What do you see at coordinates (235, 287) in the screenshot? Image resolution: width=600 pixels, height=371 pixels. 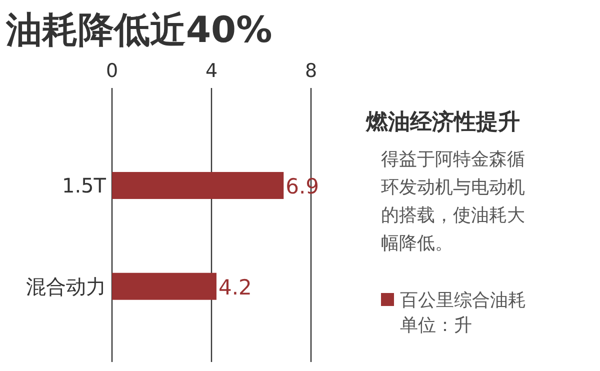 I see `data-label: 4.2` at bounding box center [235, 287].